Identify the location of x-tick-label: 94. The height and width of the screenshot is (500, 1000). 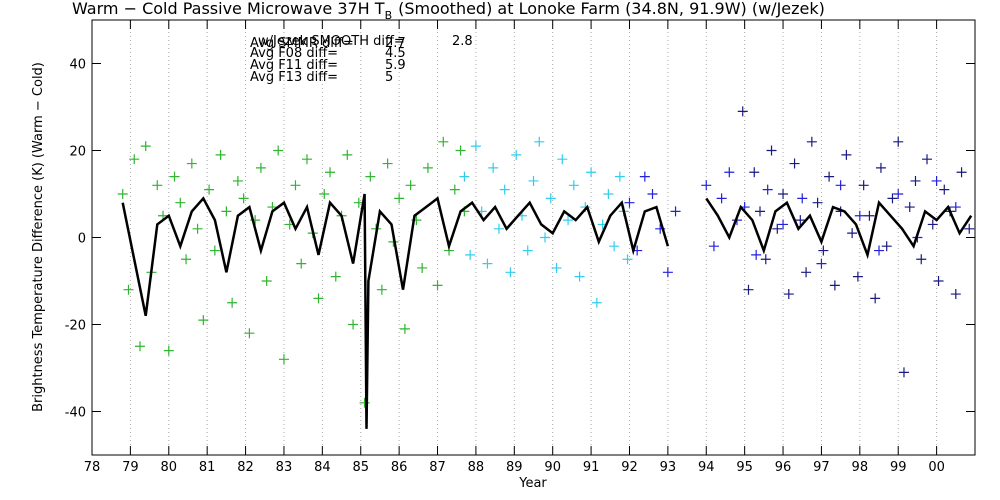
(706, 467).